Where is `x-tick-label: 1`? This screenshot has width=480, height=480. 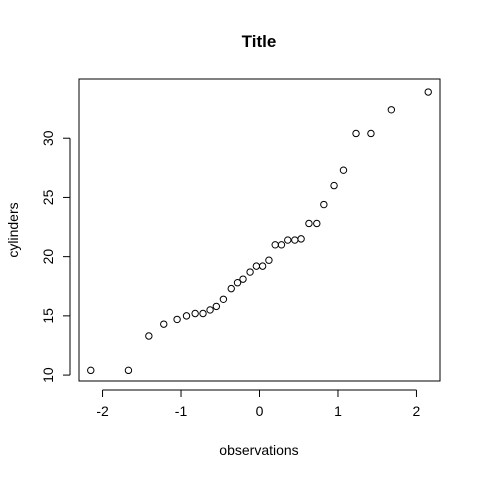
x-tick-label: 1 is located at coordinates (338, 411).